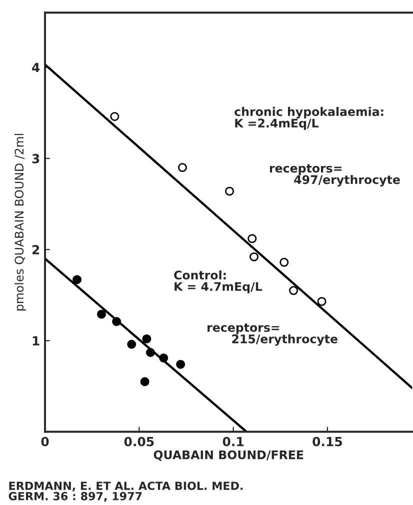 This screenshot has width=413, height=505. I want to click on x-tick-label: 0, so click(45, 441).